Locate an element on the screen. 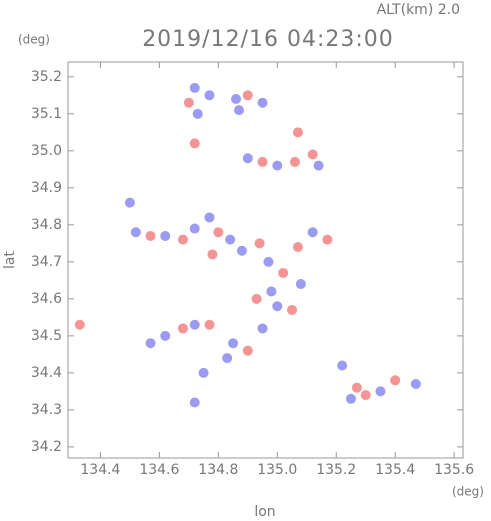  chart-subtitle: ALT(km) 2.0 is located at coordinates (418, 10).